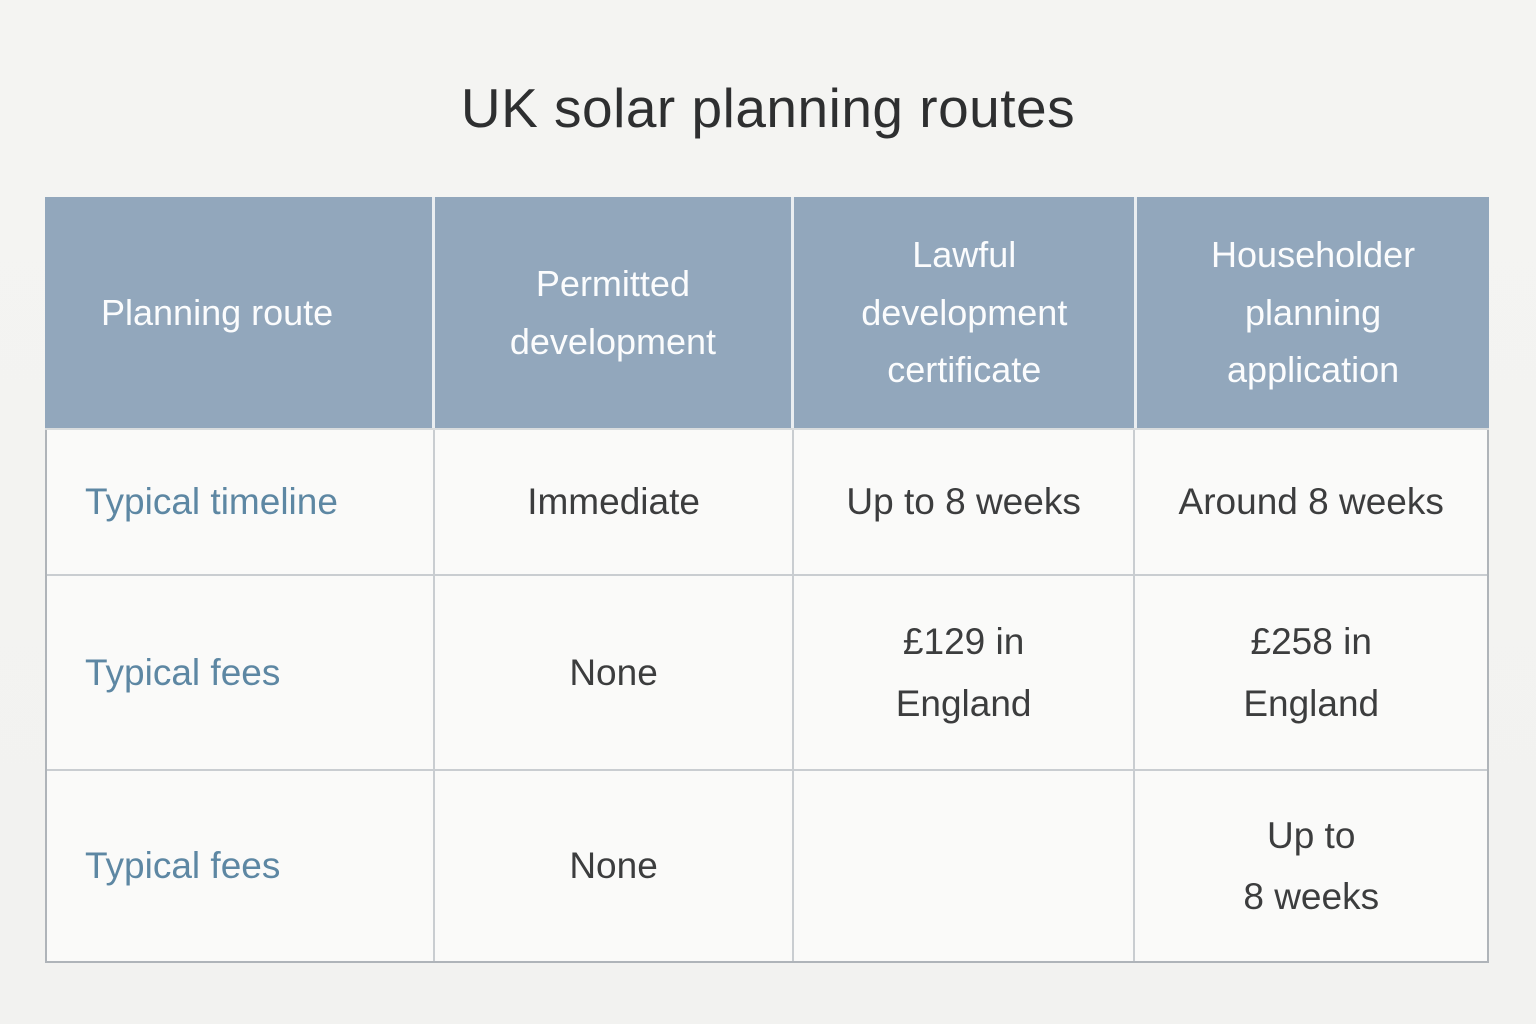  What do you see at coordinates (1311, 672) in the screenshot?
I see `cell-fees-householder-planning-application: £258 in England` at bounding box center [1311, 672].